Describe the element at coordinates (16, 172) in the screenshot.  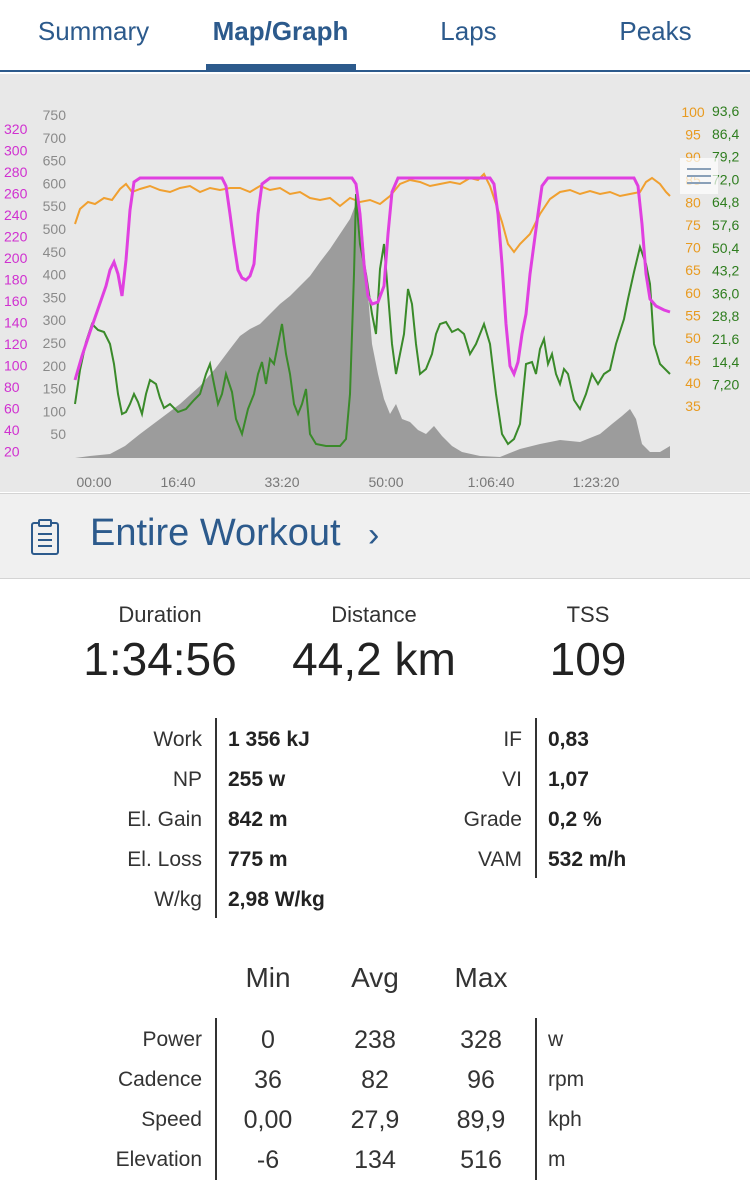
I see `power-axis-tick: 280` at that location.